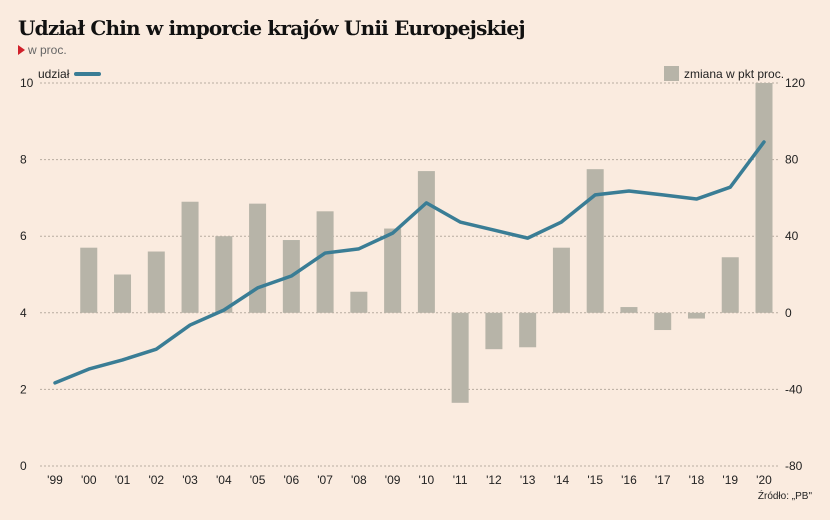  What do you see at coordinates (785, 495) in the screenshot?
I see `source-note: Źródło: „PB"` at bounding box center [785, 495].